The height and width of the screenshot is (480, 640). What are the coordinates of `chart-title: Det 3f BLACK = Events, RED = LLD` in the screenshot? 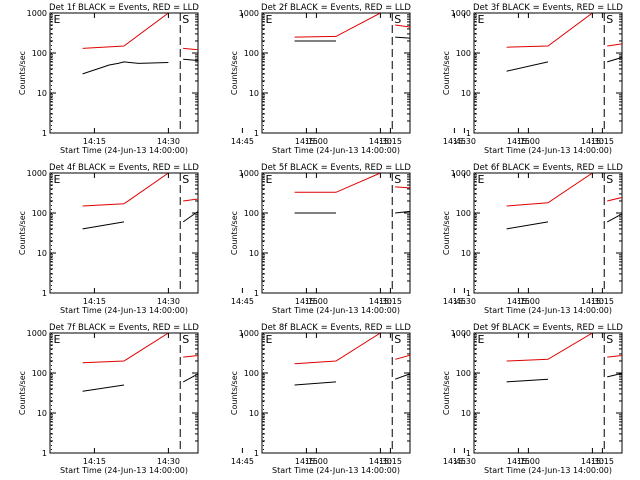 It's located at (548, 8).